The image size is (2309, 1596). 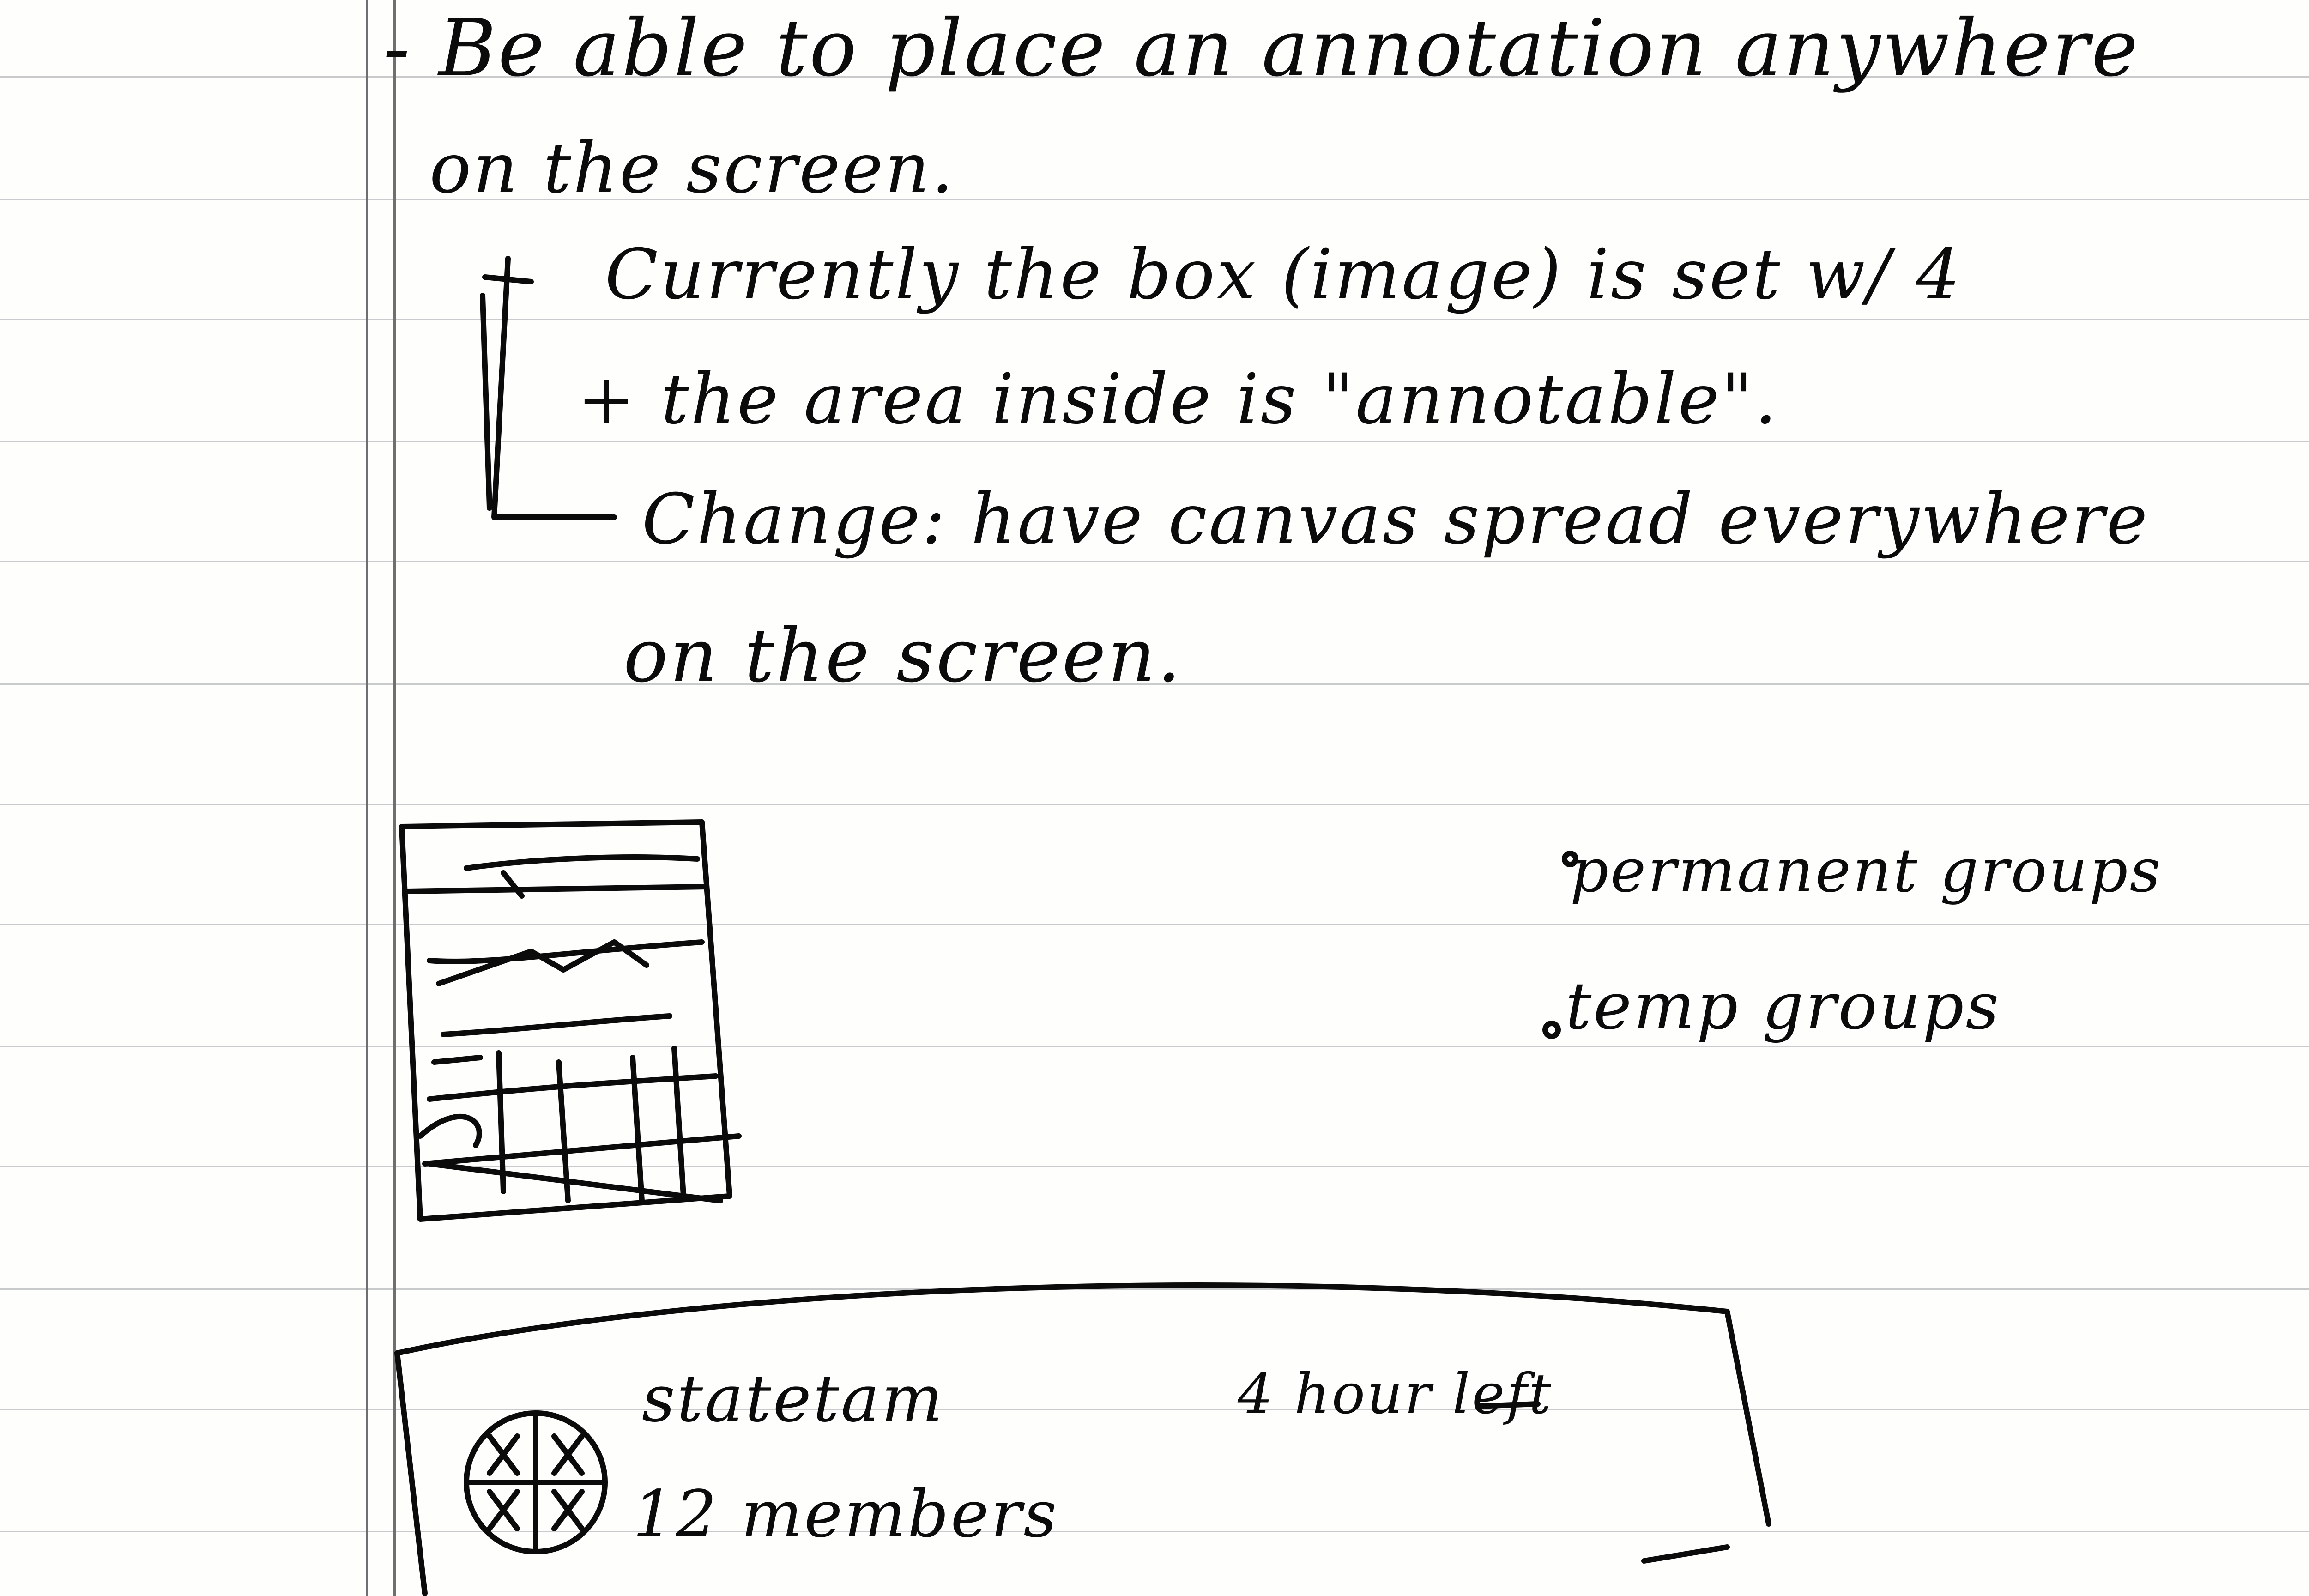 What do you see at coordinates (549, 388) in the screenshot?
I see `bracket-arrow-icon` at bounding box center [549, 388].